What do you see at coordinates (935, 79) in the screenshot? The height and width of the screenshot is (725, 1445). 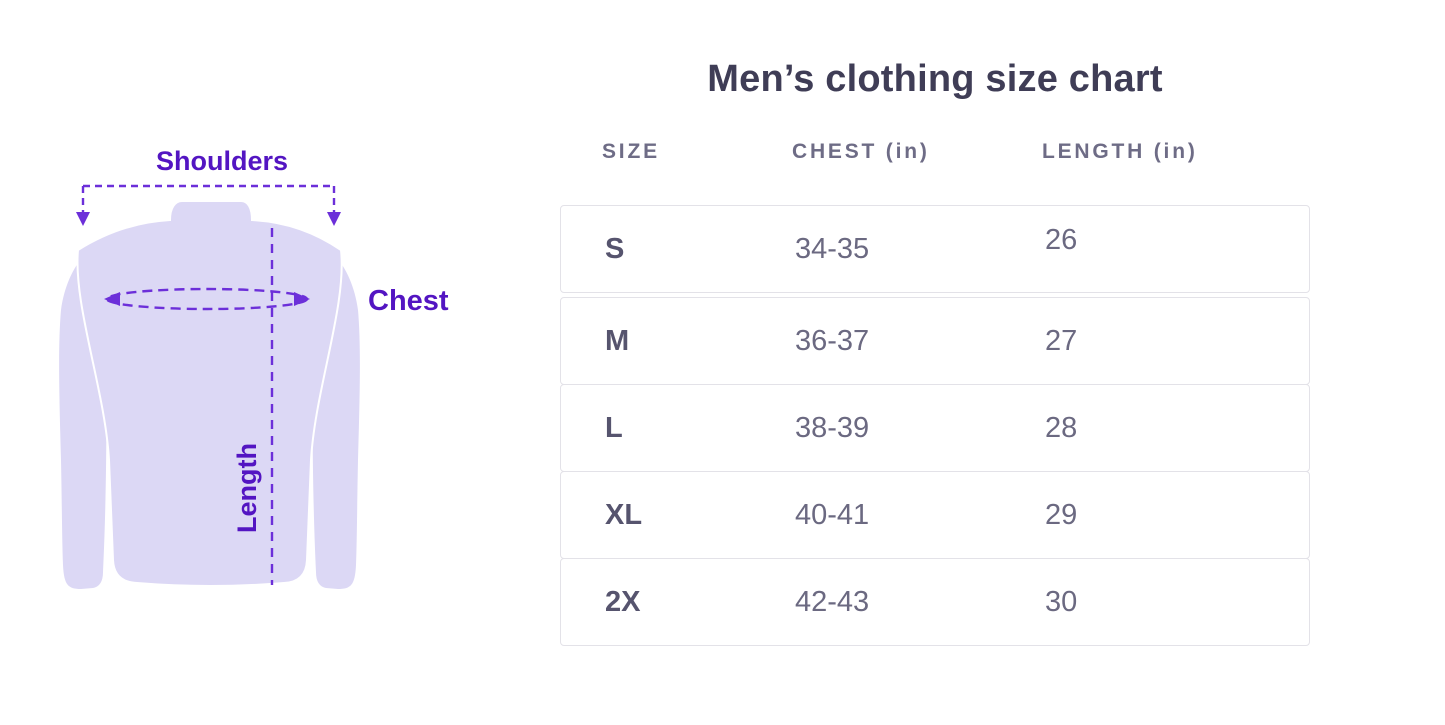 I see `page-title: Men’s clothing size chart` at bounding box center [935, 79].